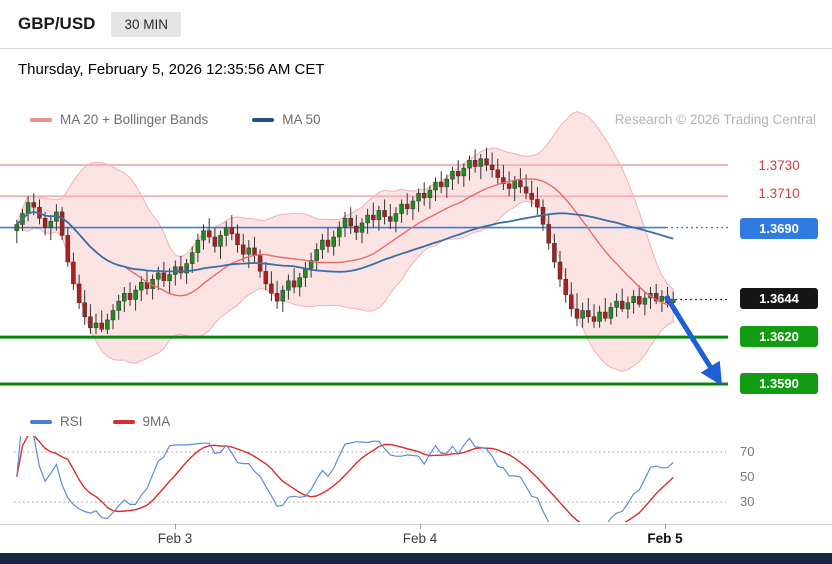 The image size is (832, 564). I want to click on rsi-tick-70: 70, so click(747, 451).